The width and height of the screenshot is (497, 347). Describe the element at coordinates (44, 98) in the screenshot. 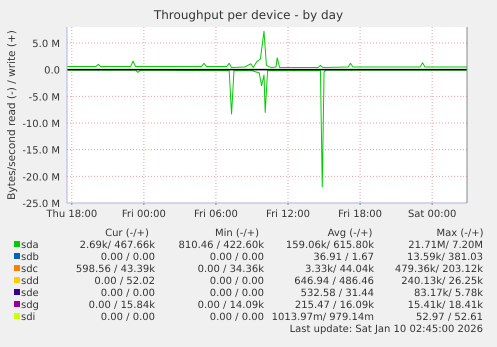

I see `y-tick-label: -5.0 M` at that location.